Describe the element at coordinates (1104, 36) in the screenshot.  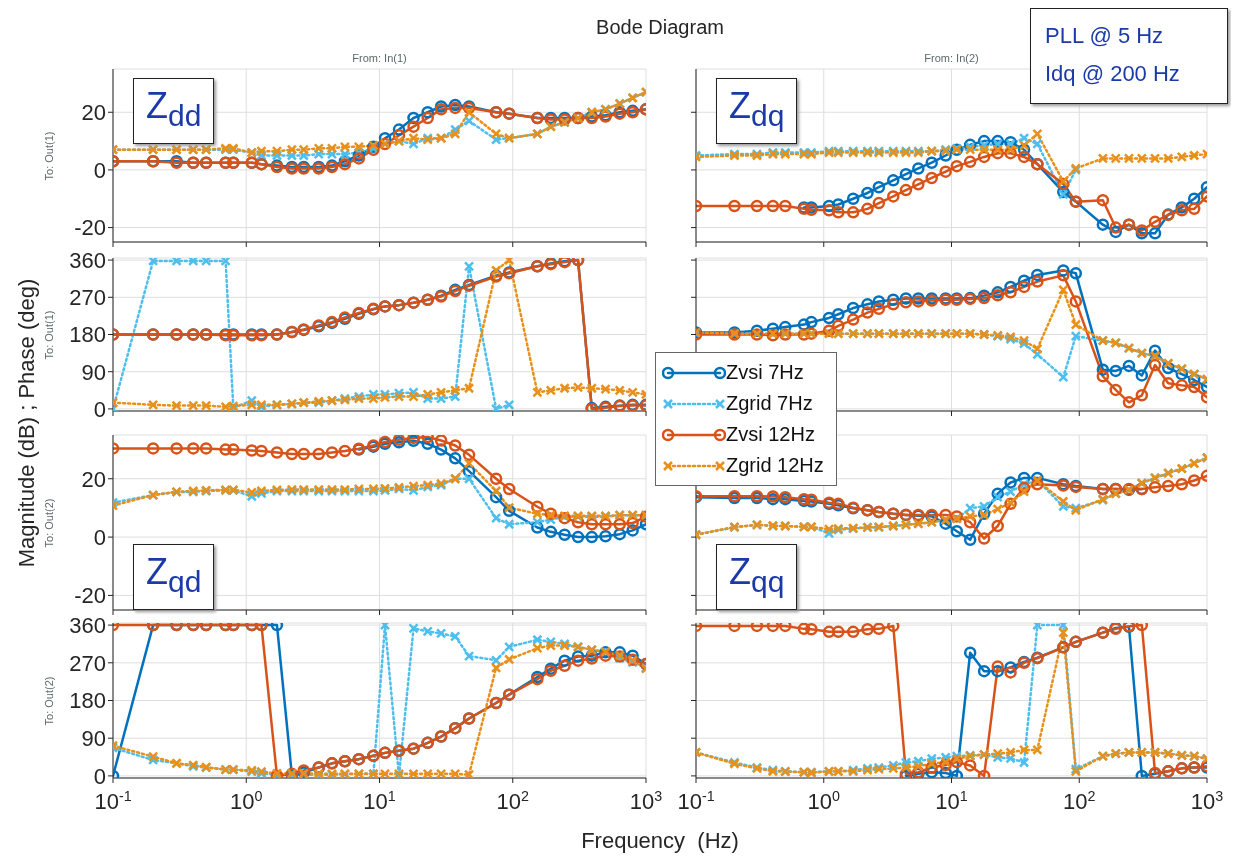
I see `text: PLL @ 5 Hz` at that location.